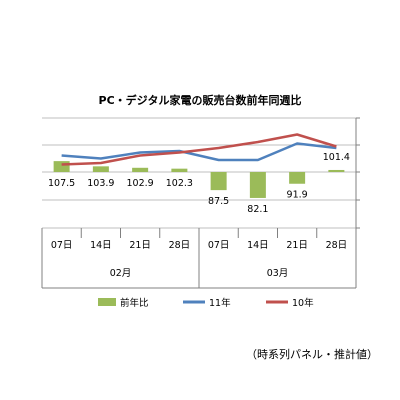 The image size is (400, 400). Describe the element at coordinates (312, 354) in the screenshot. I see `footnote: （時系列パネル・推計値）` at that location.